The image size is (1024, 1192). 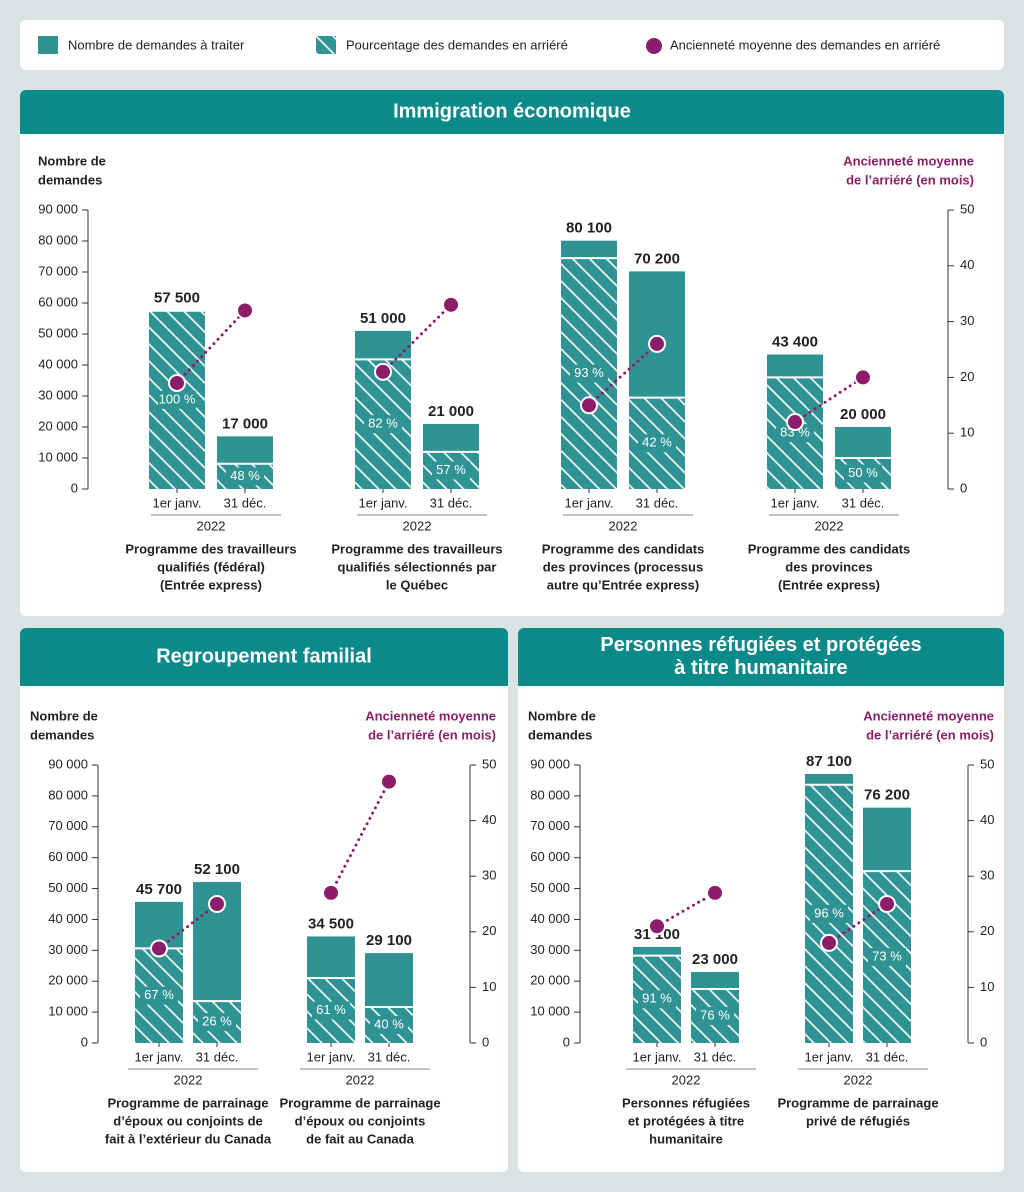 I want to click on bar-value-label: 57 500, so click(x=177, y=298).